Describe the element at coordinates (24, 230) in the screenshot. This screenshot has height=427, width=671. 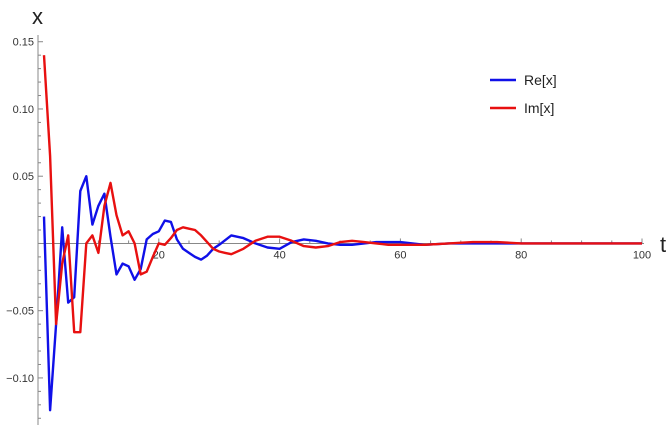
I see `y-axis: 0.15 0.10 0.05 −0.05 −0.10` at that location.